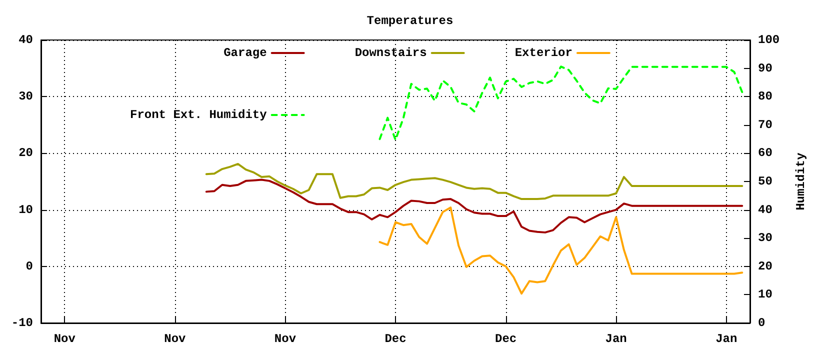 This screenshot has height=350, width=820. What do you see at coordinates (390, 53) in the screenshot?
I see `legend-label: Downstairs` at bounding box center [390, 53].